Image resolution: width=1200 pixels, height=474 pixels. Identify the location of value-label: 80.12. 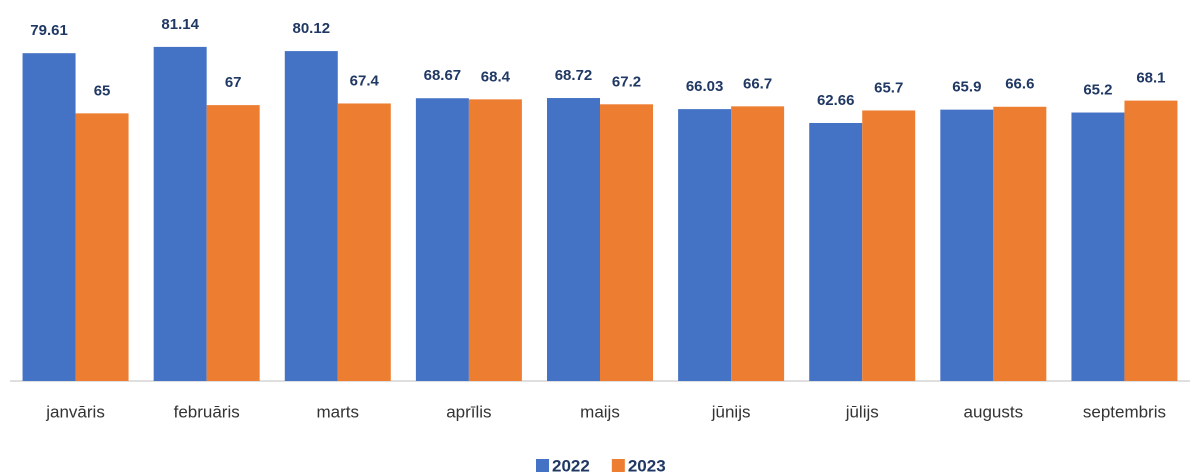
(312, 28).